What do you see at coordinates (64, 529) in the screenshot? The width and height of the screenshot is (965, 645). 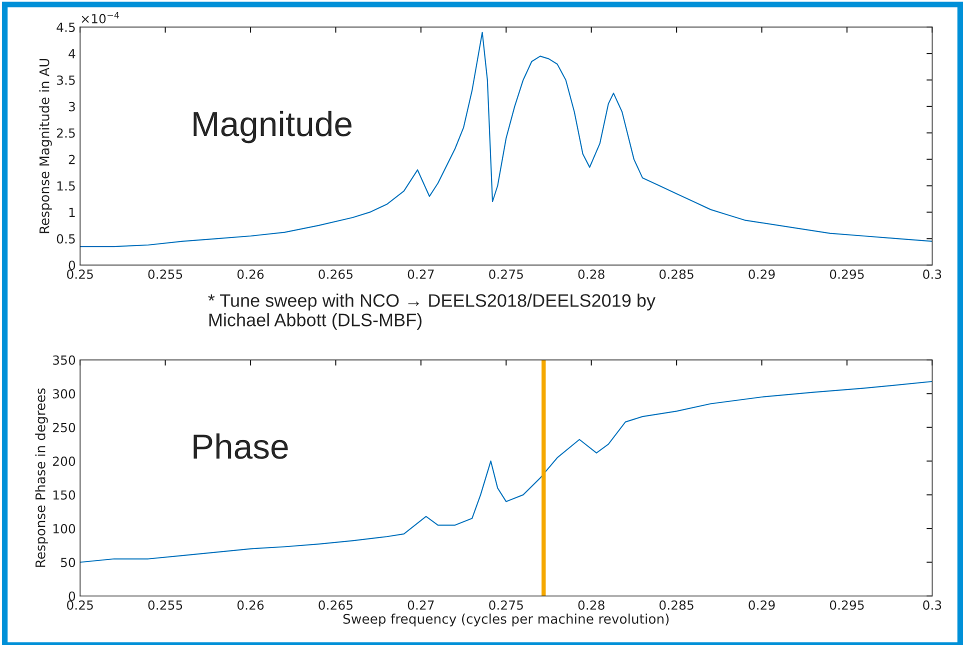 I see `y-tick-label: 100` at bounding box center [64, 529].